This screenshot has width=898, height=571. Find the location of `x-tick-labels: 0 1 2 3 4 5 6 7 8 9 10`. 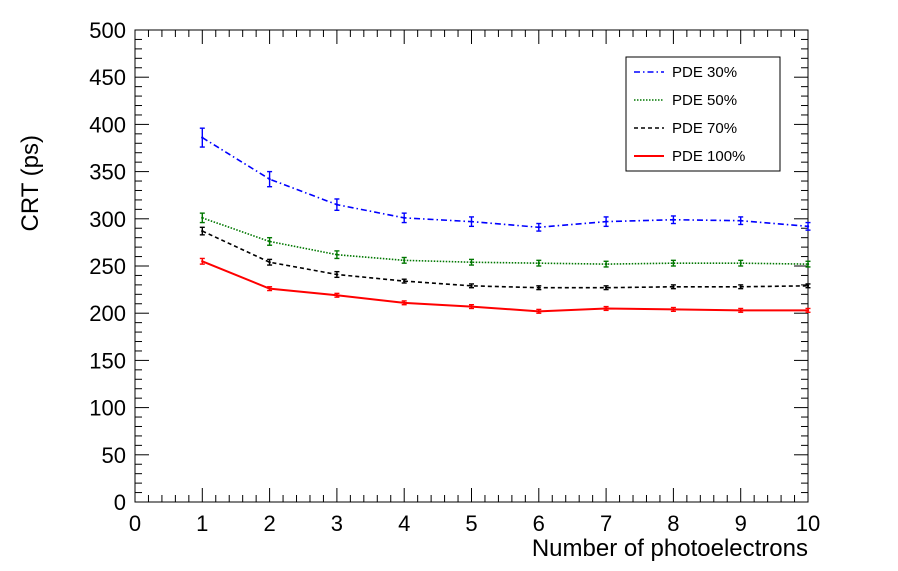

x-tick-labels: 0 1 2 3 4 5 6 7 8 9 10 is located at coordinates (474, 523).